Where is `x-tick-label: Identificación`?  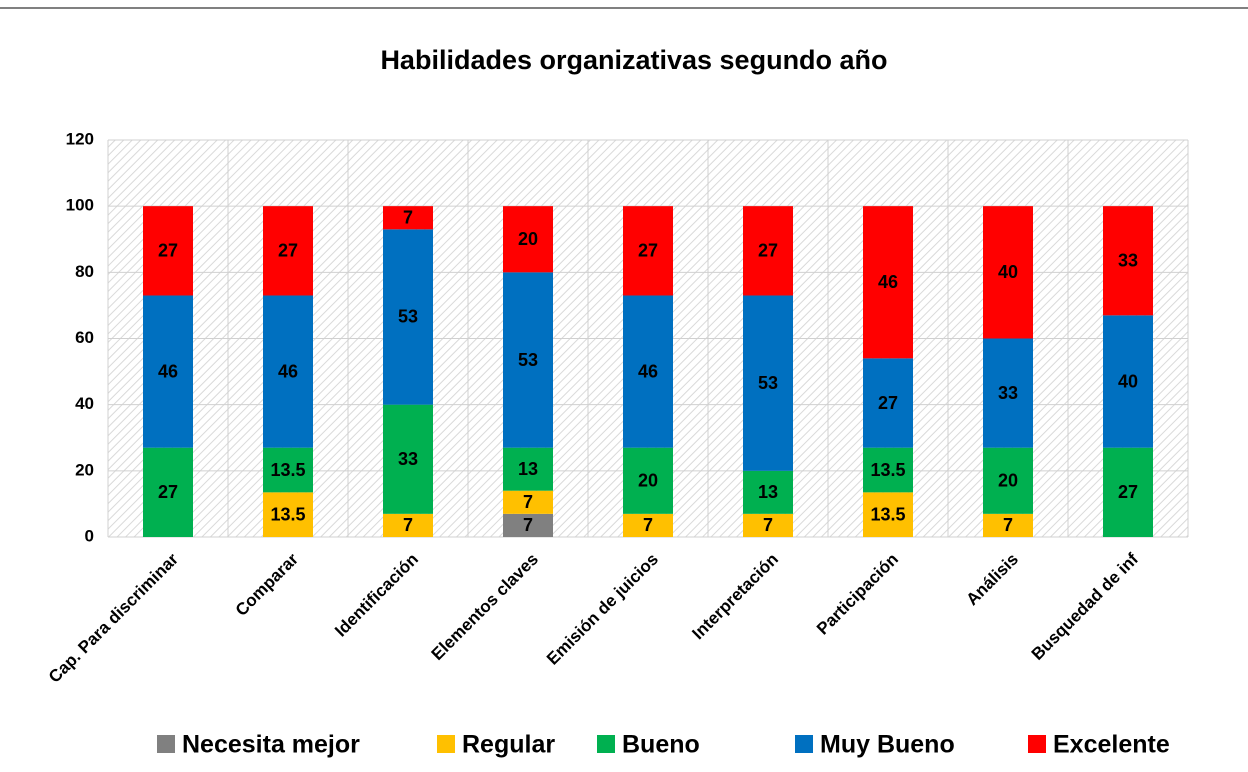 x-tick-label: Identificación is located at coordinates (376, 595).